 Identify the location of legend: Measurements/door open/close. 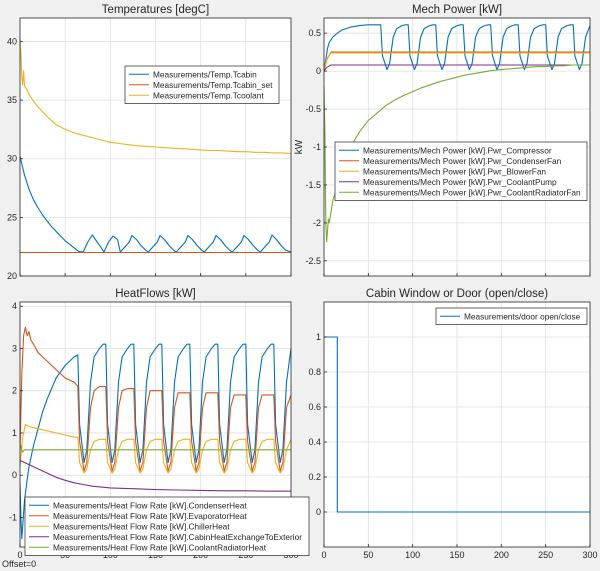
(511, 316).